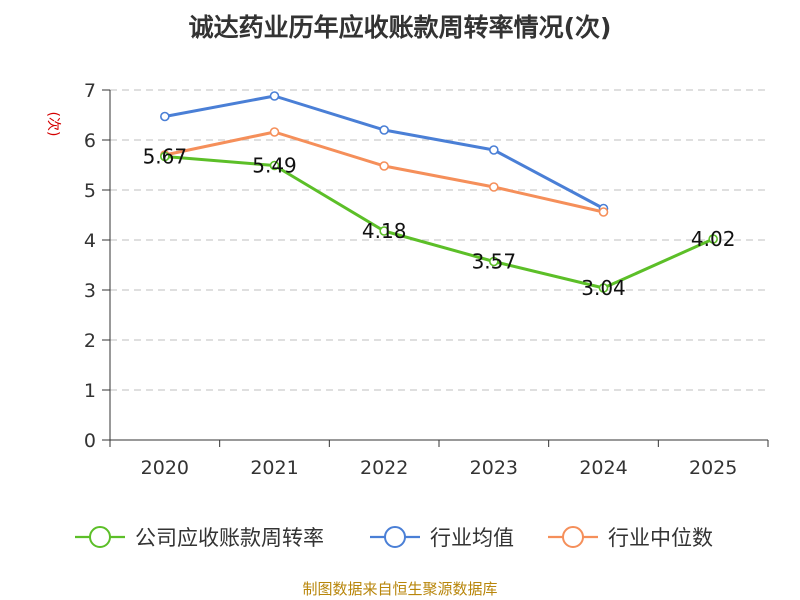  Describe the element at coordinates (165, 468) in the screenshot. I see `x-tick-label-2020: 2020` at that location.